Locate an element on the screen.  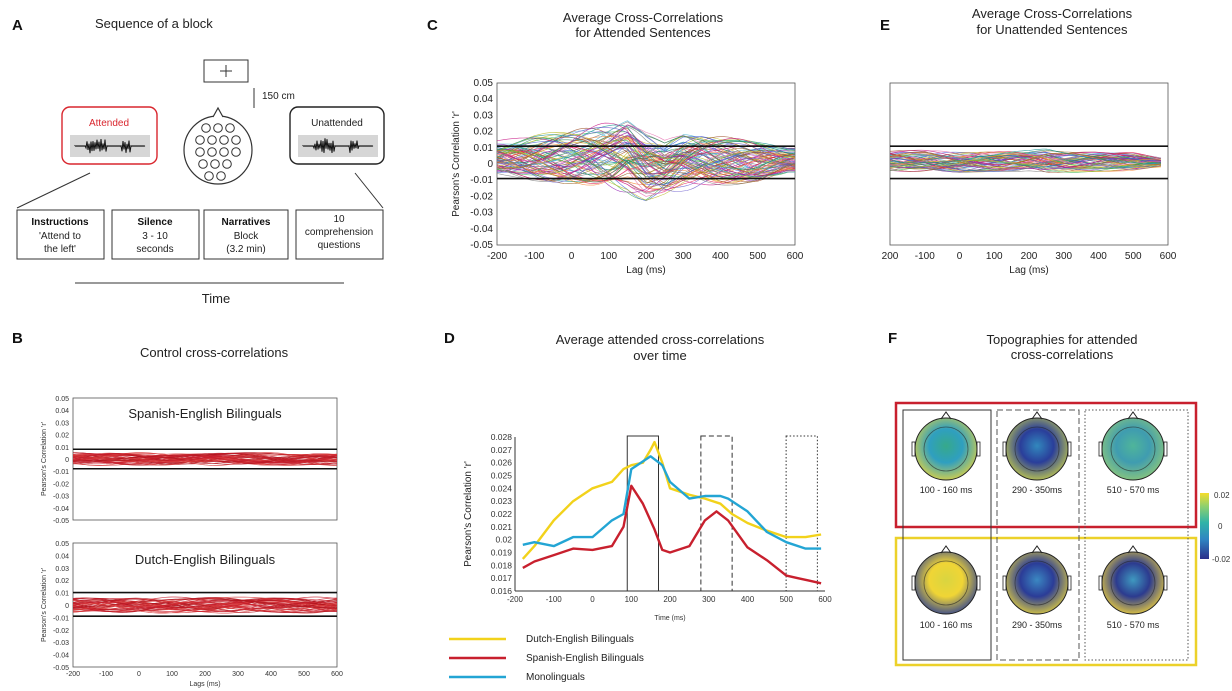
panel-d-title-2: over time is located at coordinates (659, 355).